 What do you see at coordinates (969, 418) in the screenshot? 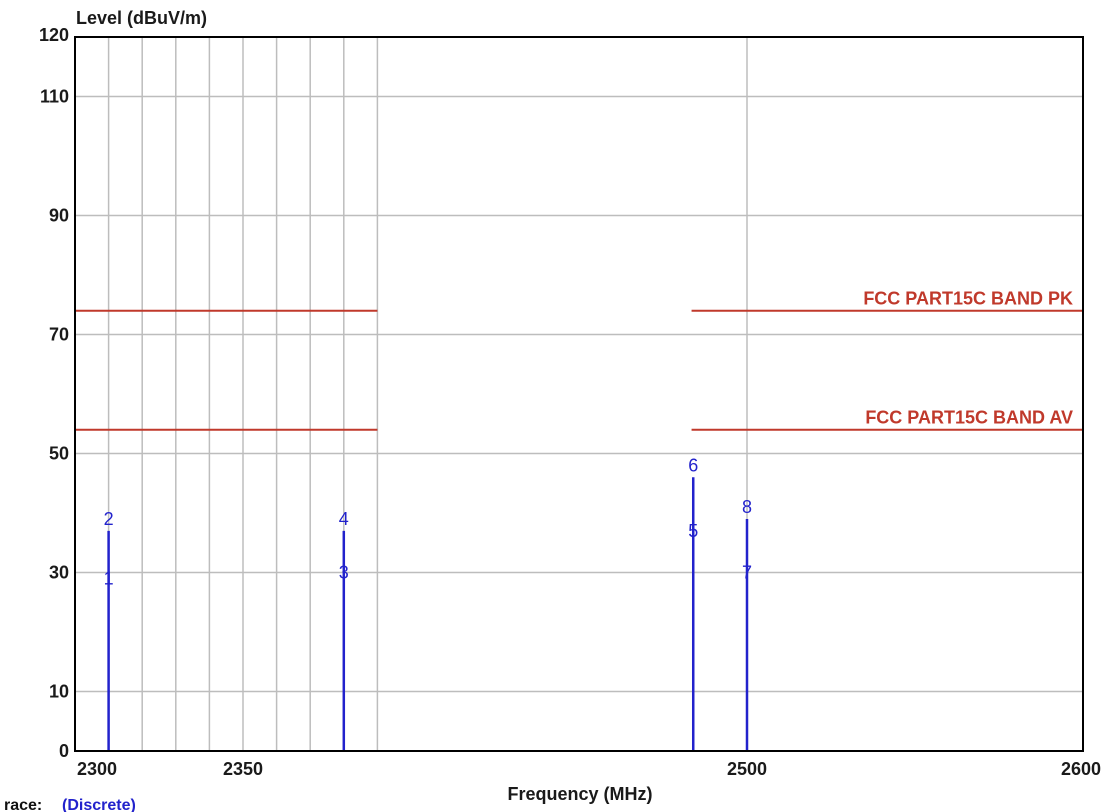
I see `limit-line-label: FCC PART15C BAND AV` at bounding box center [969, 418].